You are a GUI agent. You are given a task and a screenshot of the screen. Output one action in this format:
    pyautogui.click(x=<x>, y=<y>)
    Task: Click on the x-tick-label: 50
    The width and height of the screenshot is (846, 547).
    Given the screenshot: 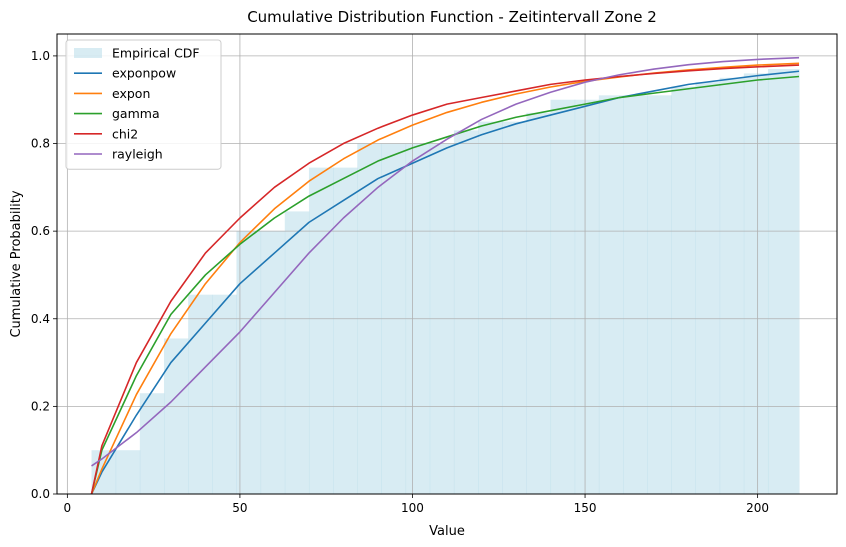 What is the action you would take?
    pyautogui.click(x=239, y=508)
    